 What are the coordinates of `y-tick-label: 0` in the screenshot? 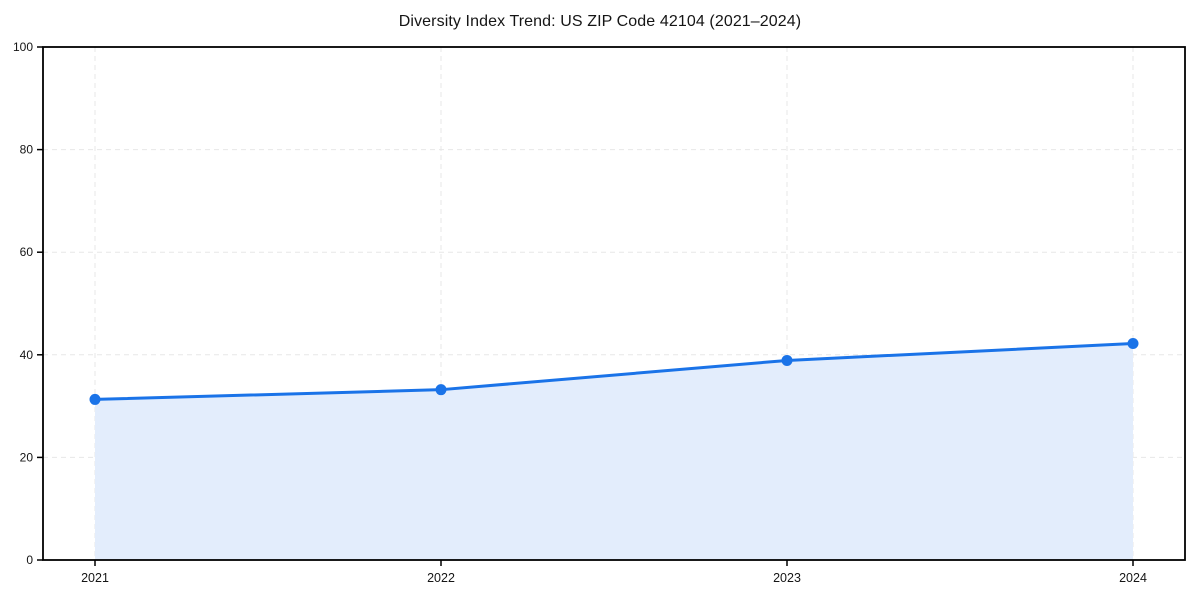 It's located at (29, 560).